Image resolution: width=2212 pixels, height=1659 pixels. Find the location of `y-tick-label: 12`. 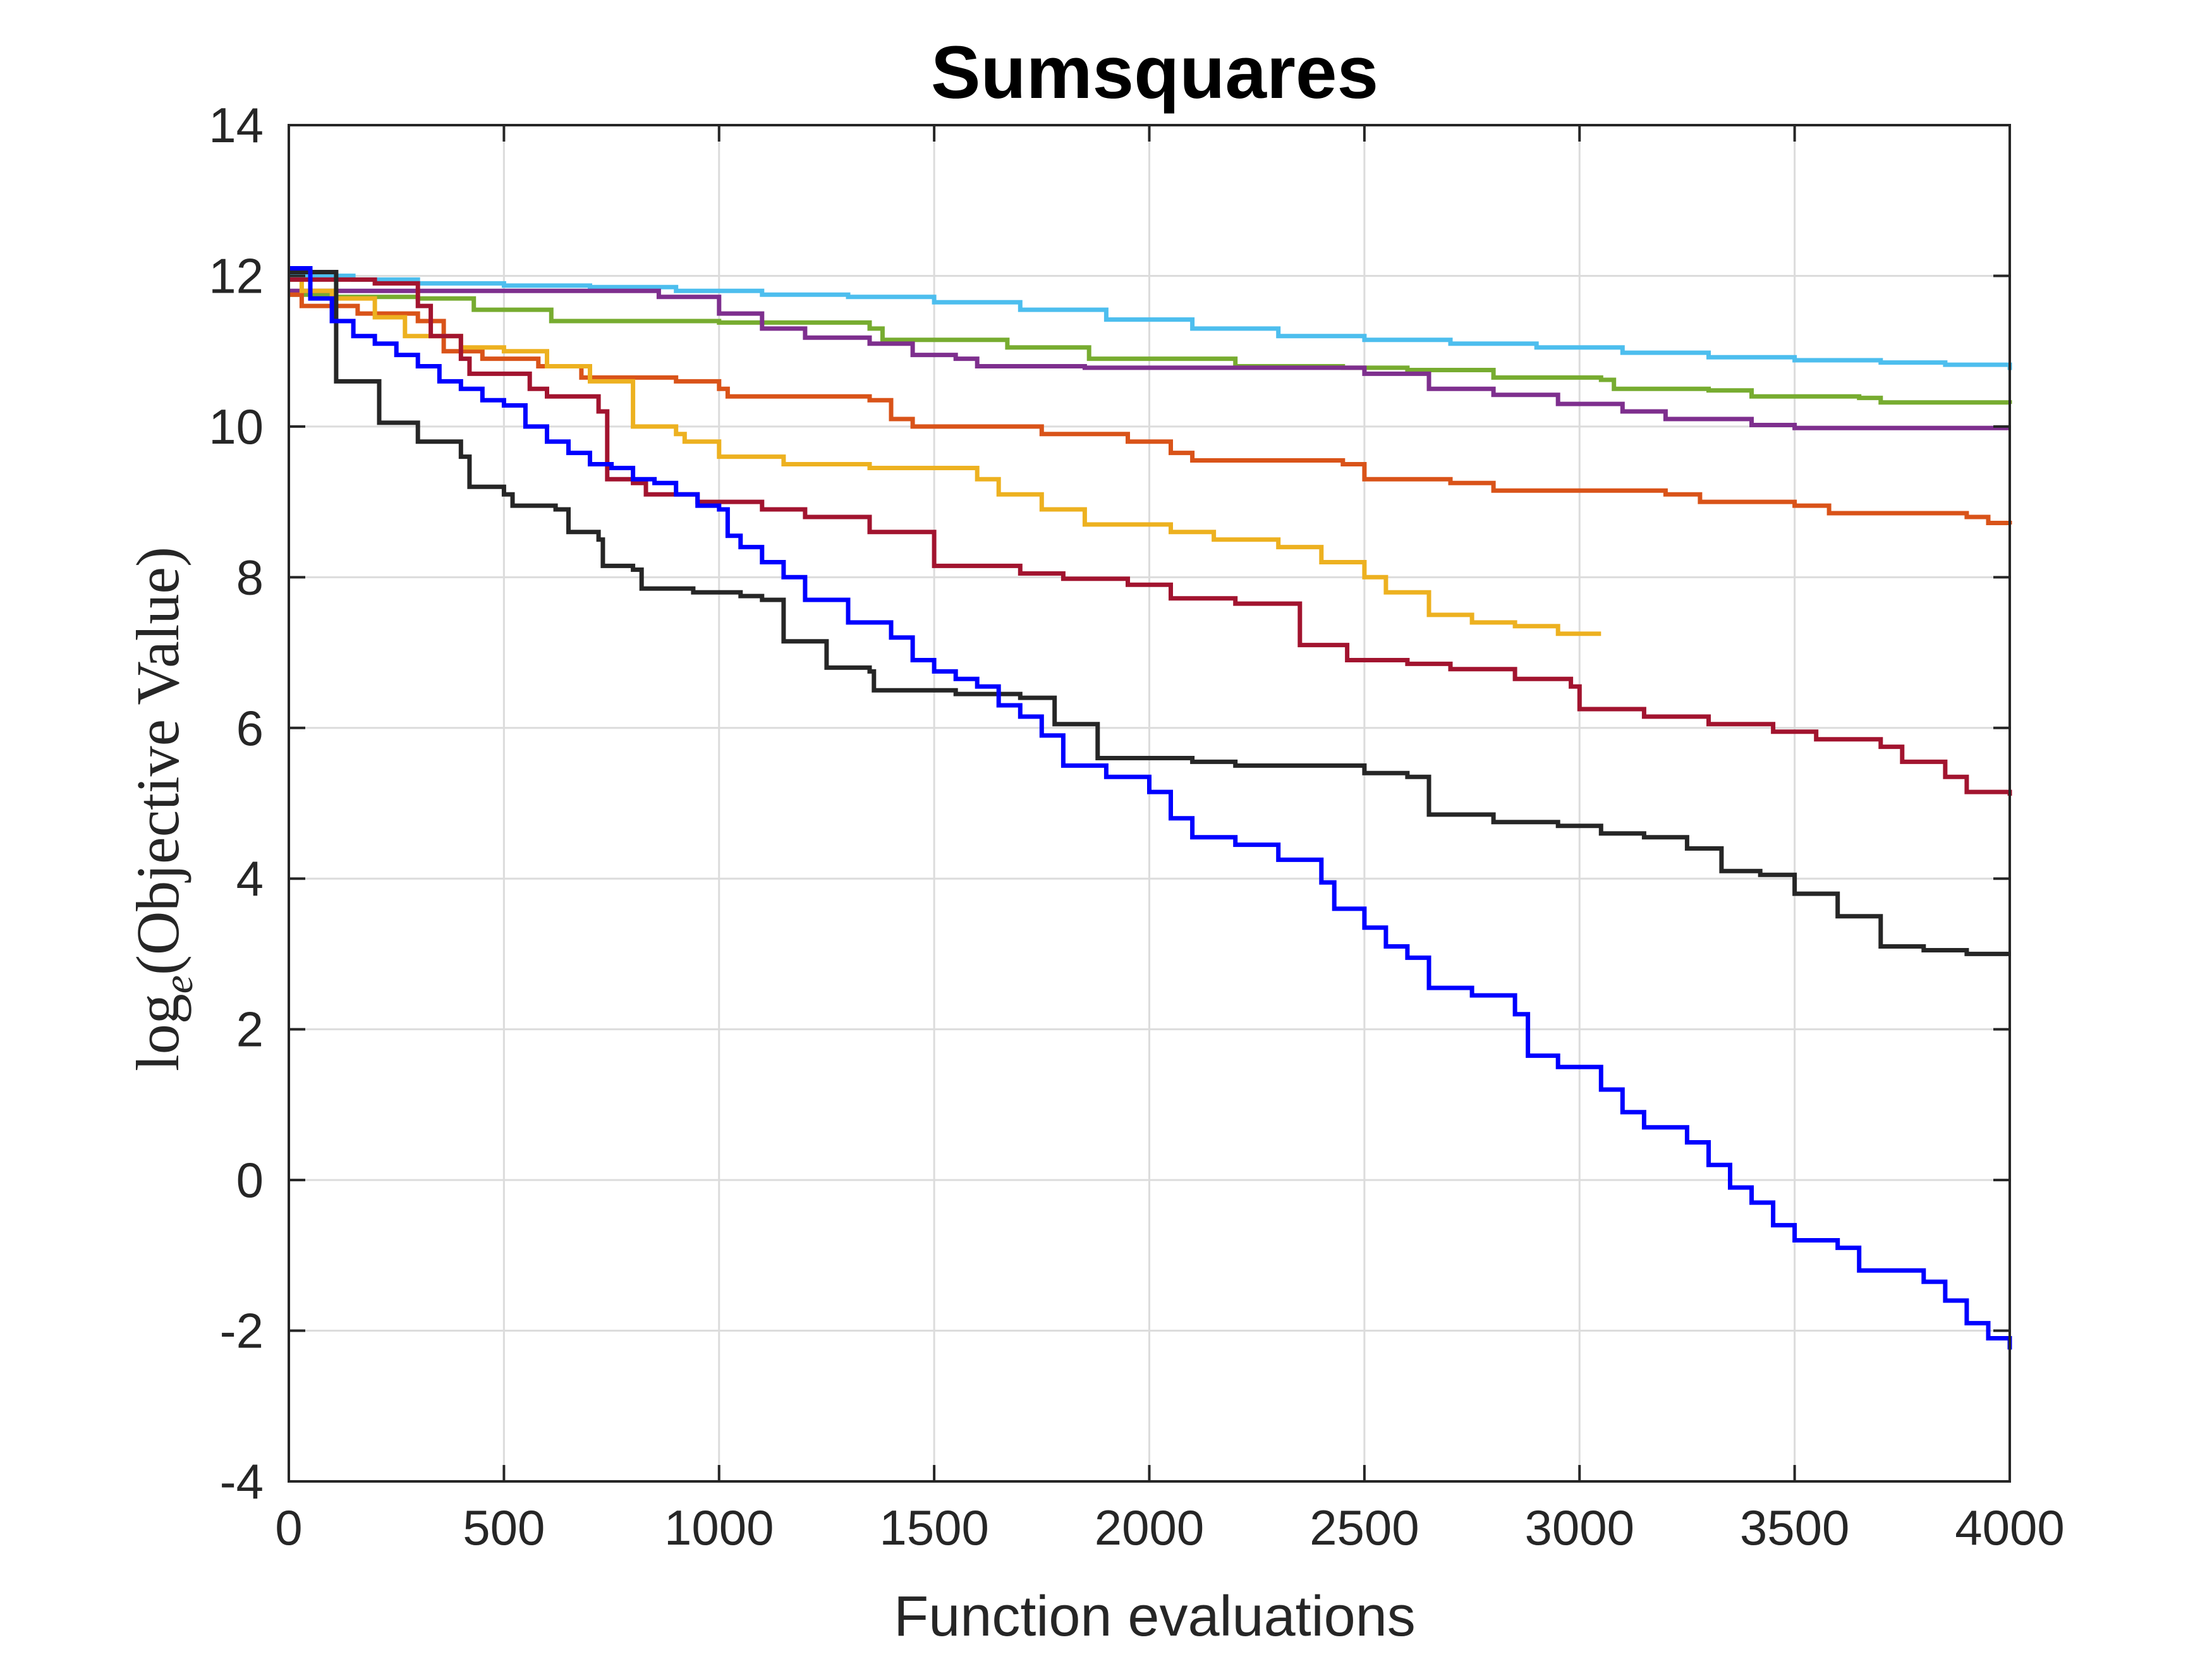

y-tick-label: 12 is located at coordinates (236, 275).